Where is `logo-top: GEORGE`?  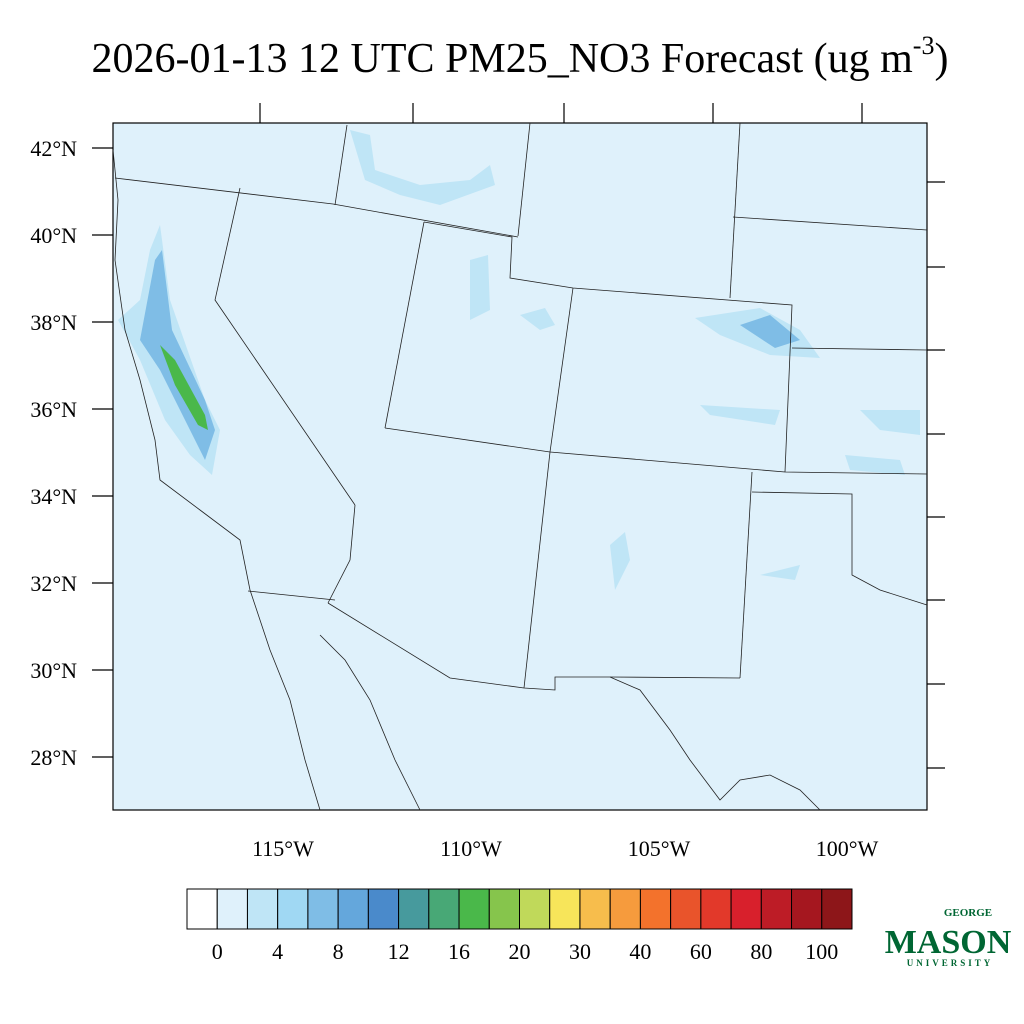 logo-top: GEORGE is located at coordinates (968, 913).